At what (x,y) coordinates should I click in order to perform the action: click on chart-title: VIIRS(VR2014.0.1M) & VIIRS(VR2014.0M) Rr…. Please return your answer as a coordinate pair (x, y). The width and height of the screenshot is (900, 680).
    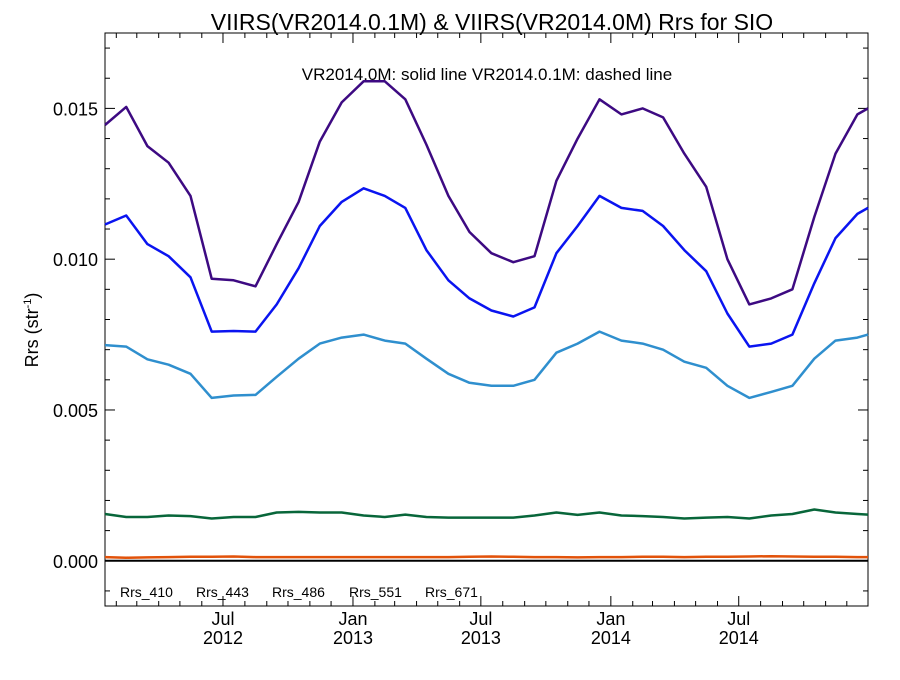
    Looking at the image, I should click on (492, 22).